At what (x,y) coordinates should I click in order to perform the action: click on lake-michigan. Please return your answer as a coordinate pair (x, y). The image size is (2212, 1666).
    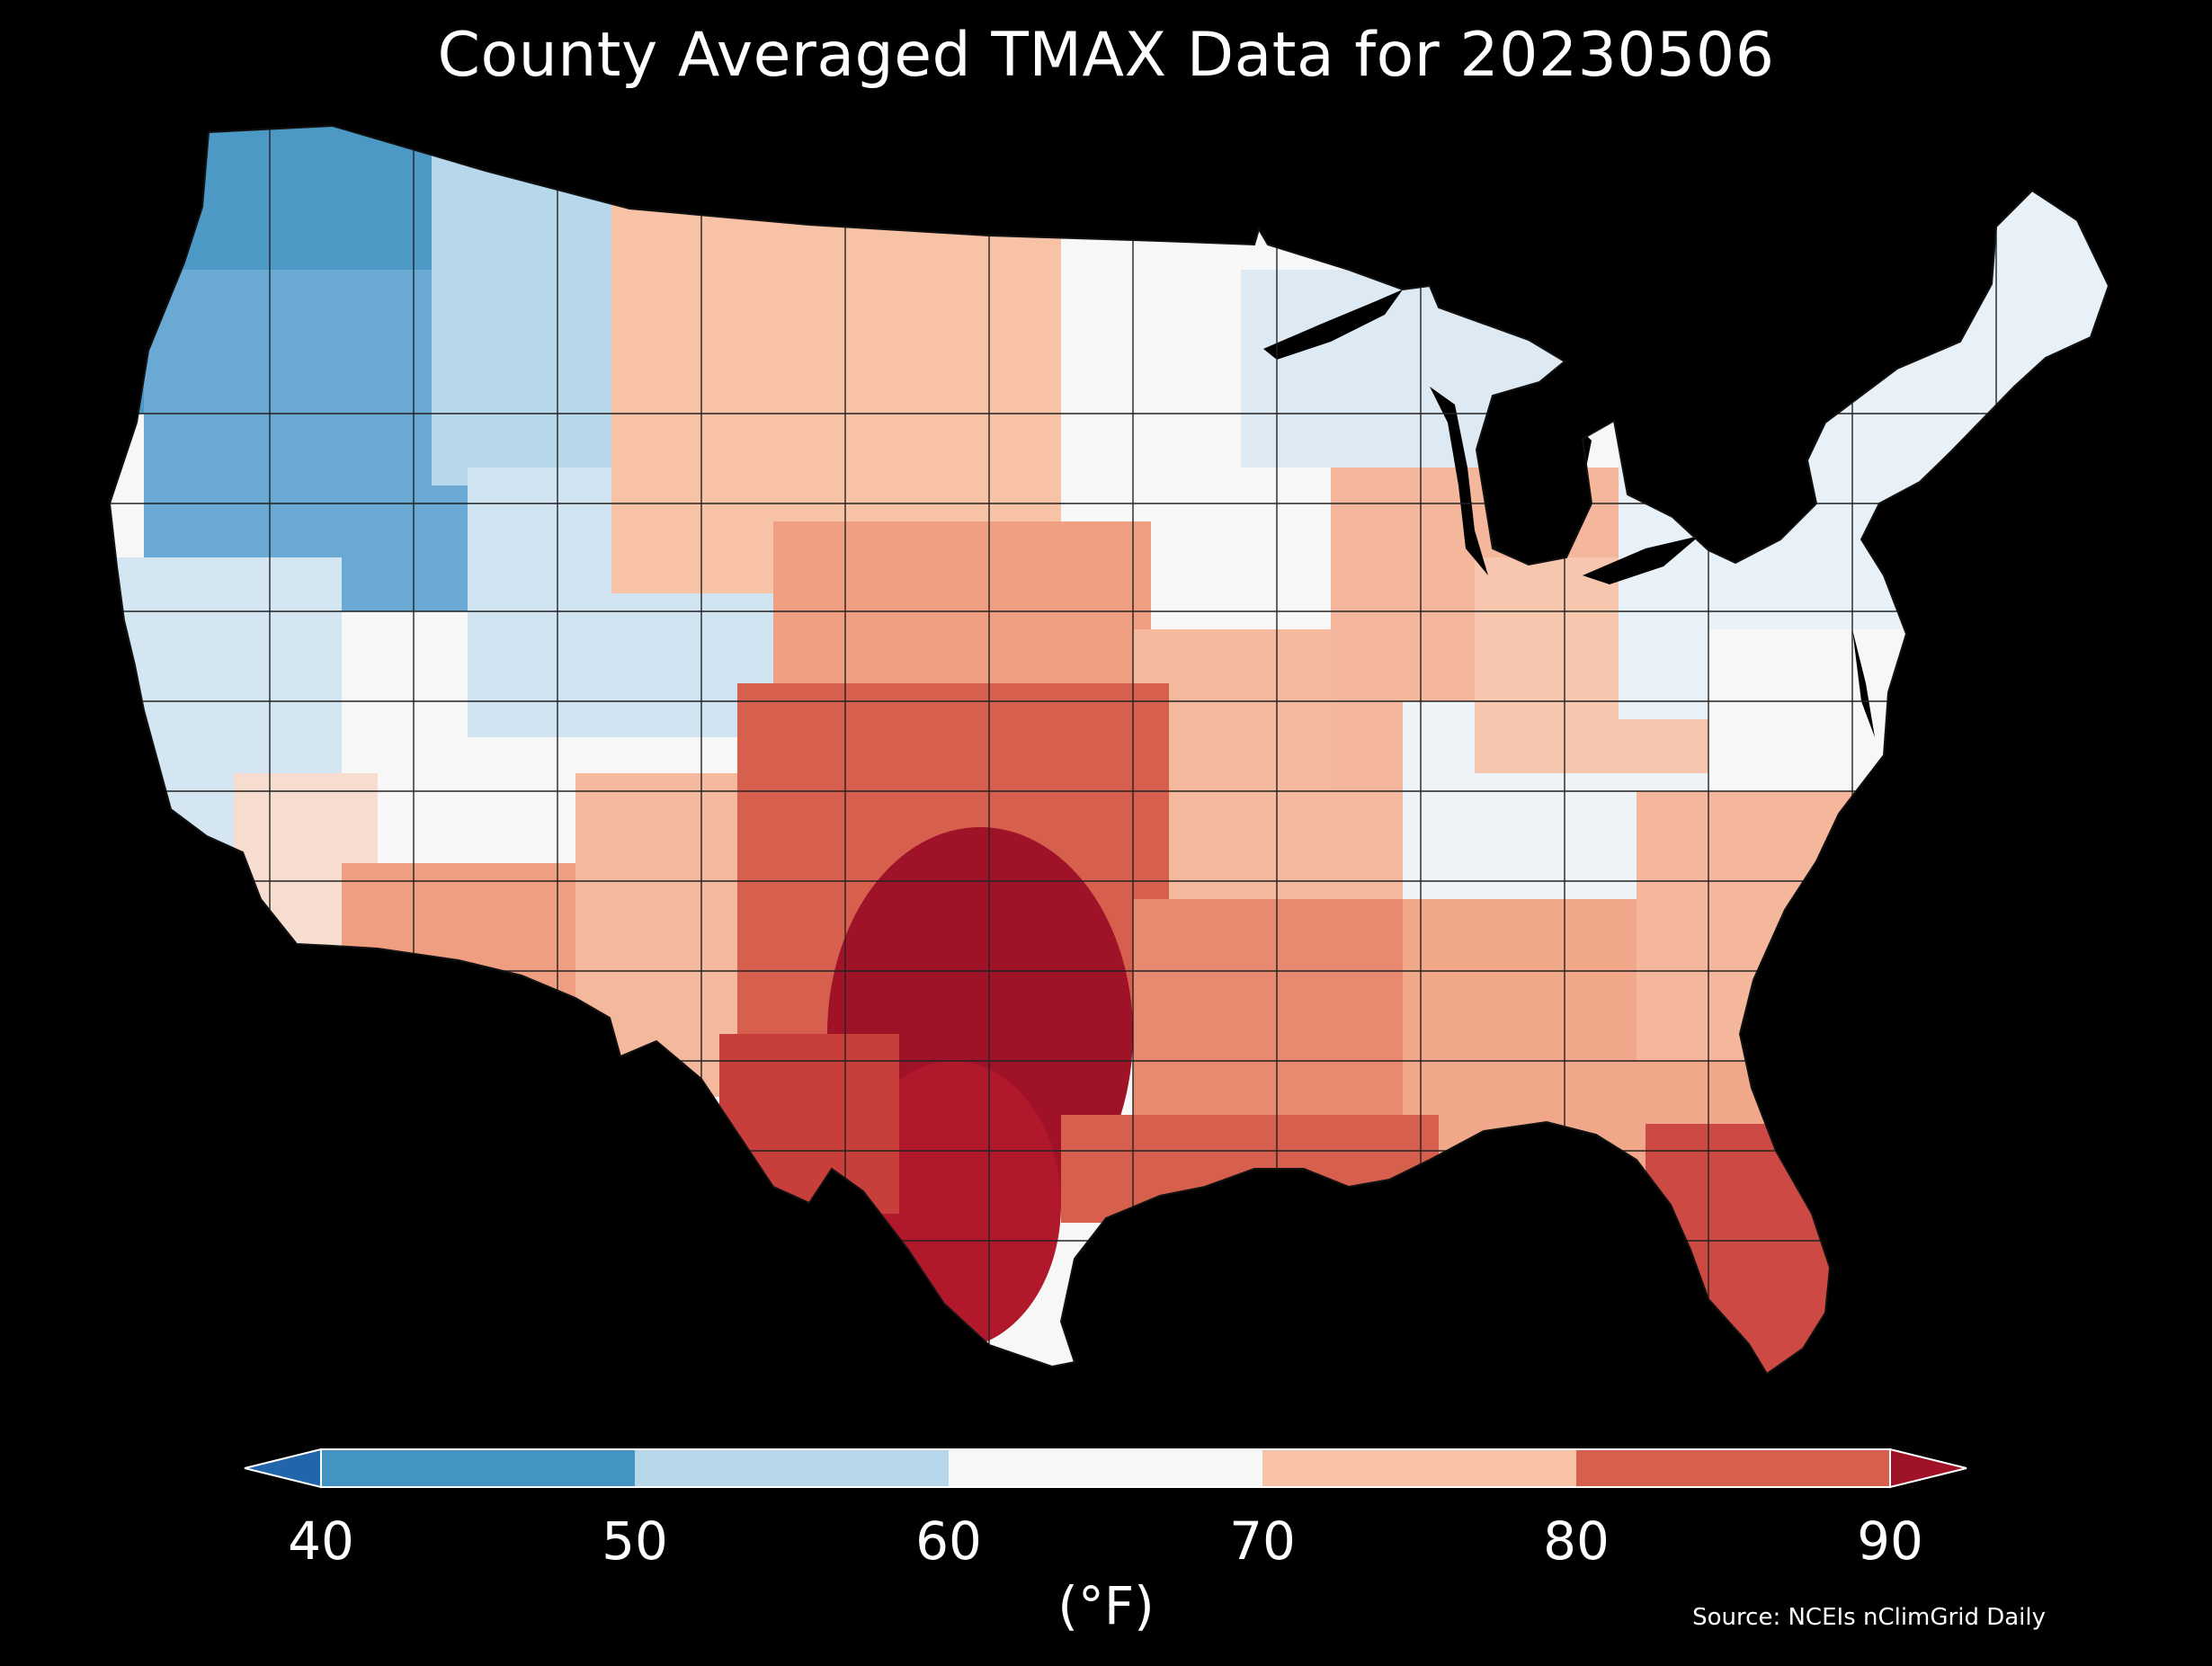
    Looking at the image, I should click on (1459, 481).